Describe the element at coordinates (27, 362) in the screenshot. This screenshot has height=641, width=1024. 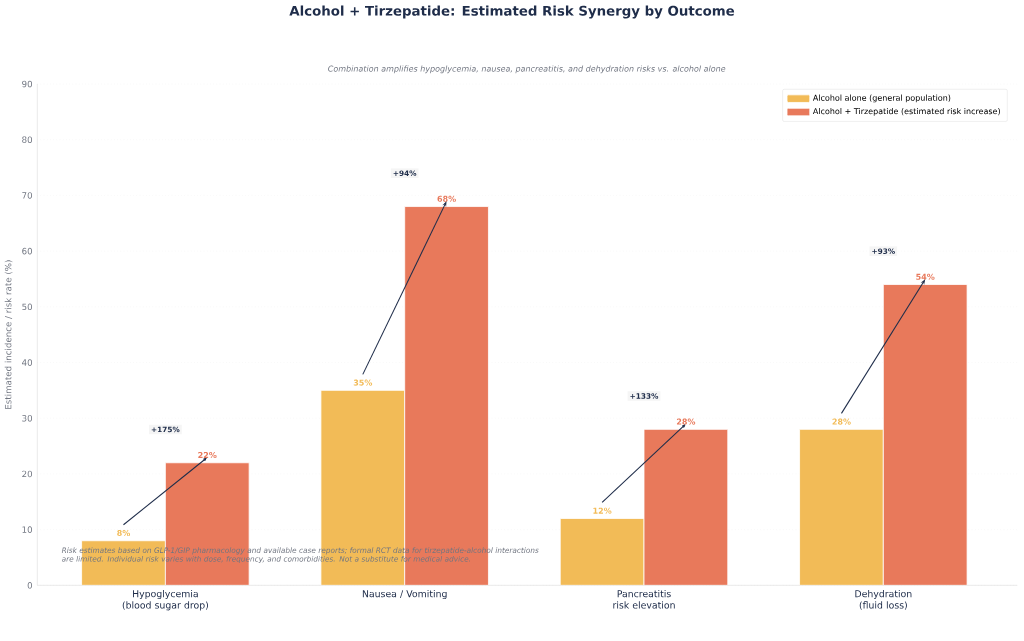
I see `y-tick-label: 40` at that location.